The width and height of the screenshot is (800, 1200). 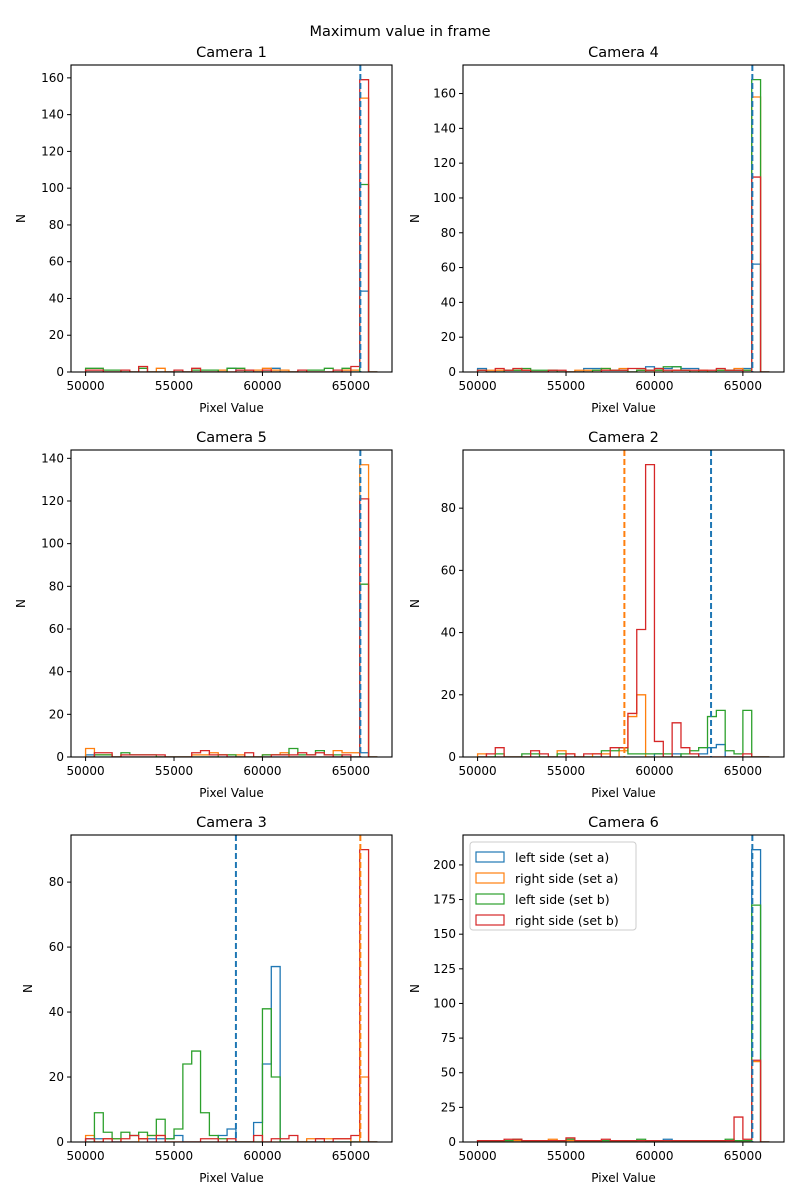 I want to click on subplot-title: Camera 6, so click(x=623, y=823).